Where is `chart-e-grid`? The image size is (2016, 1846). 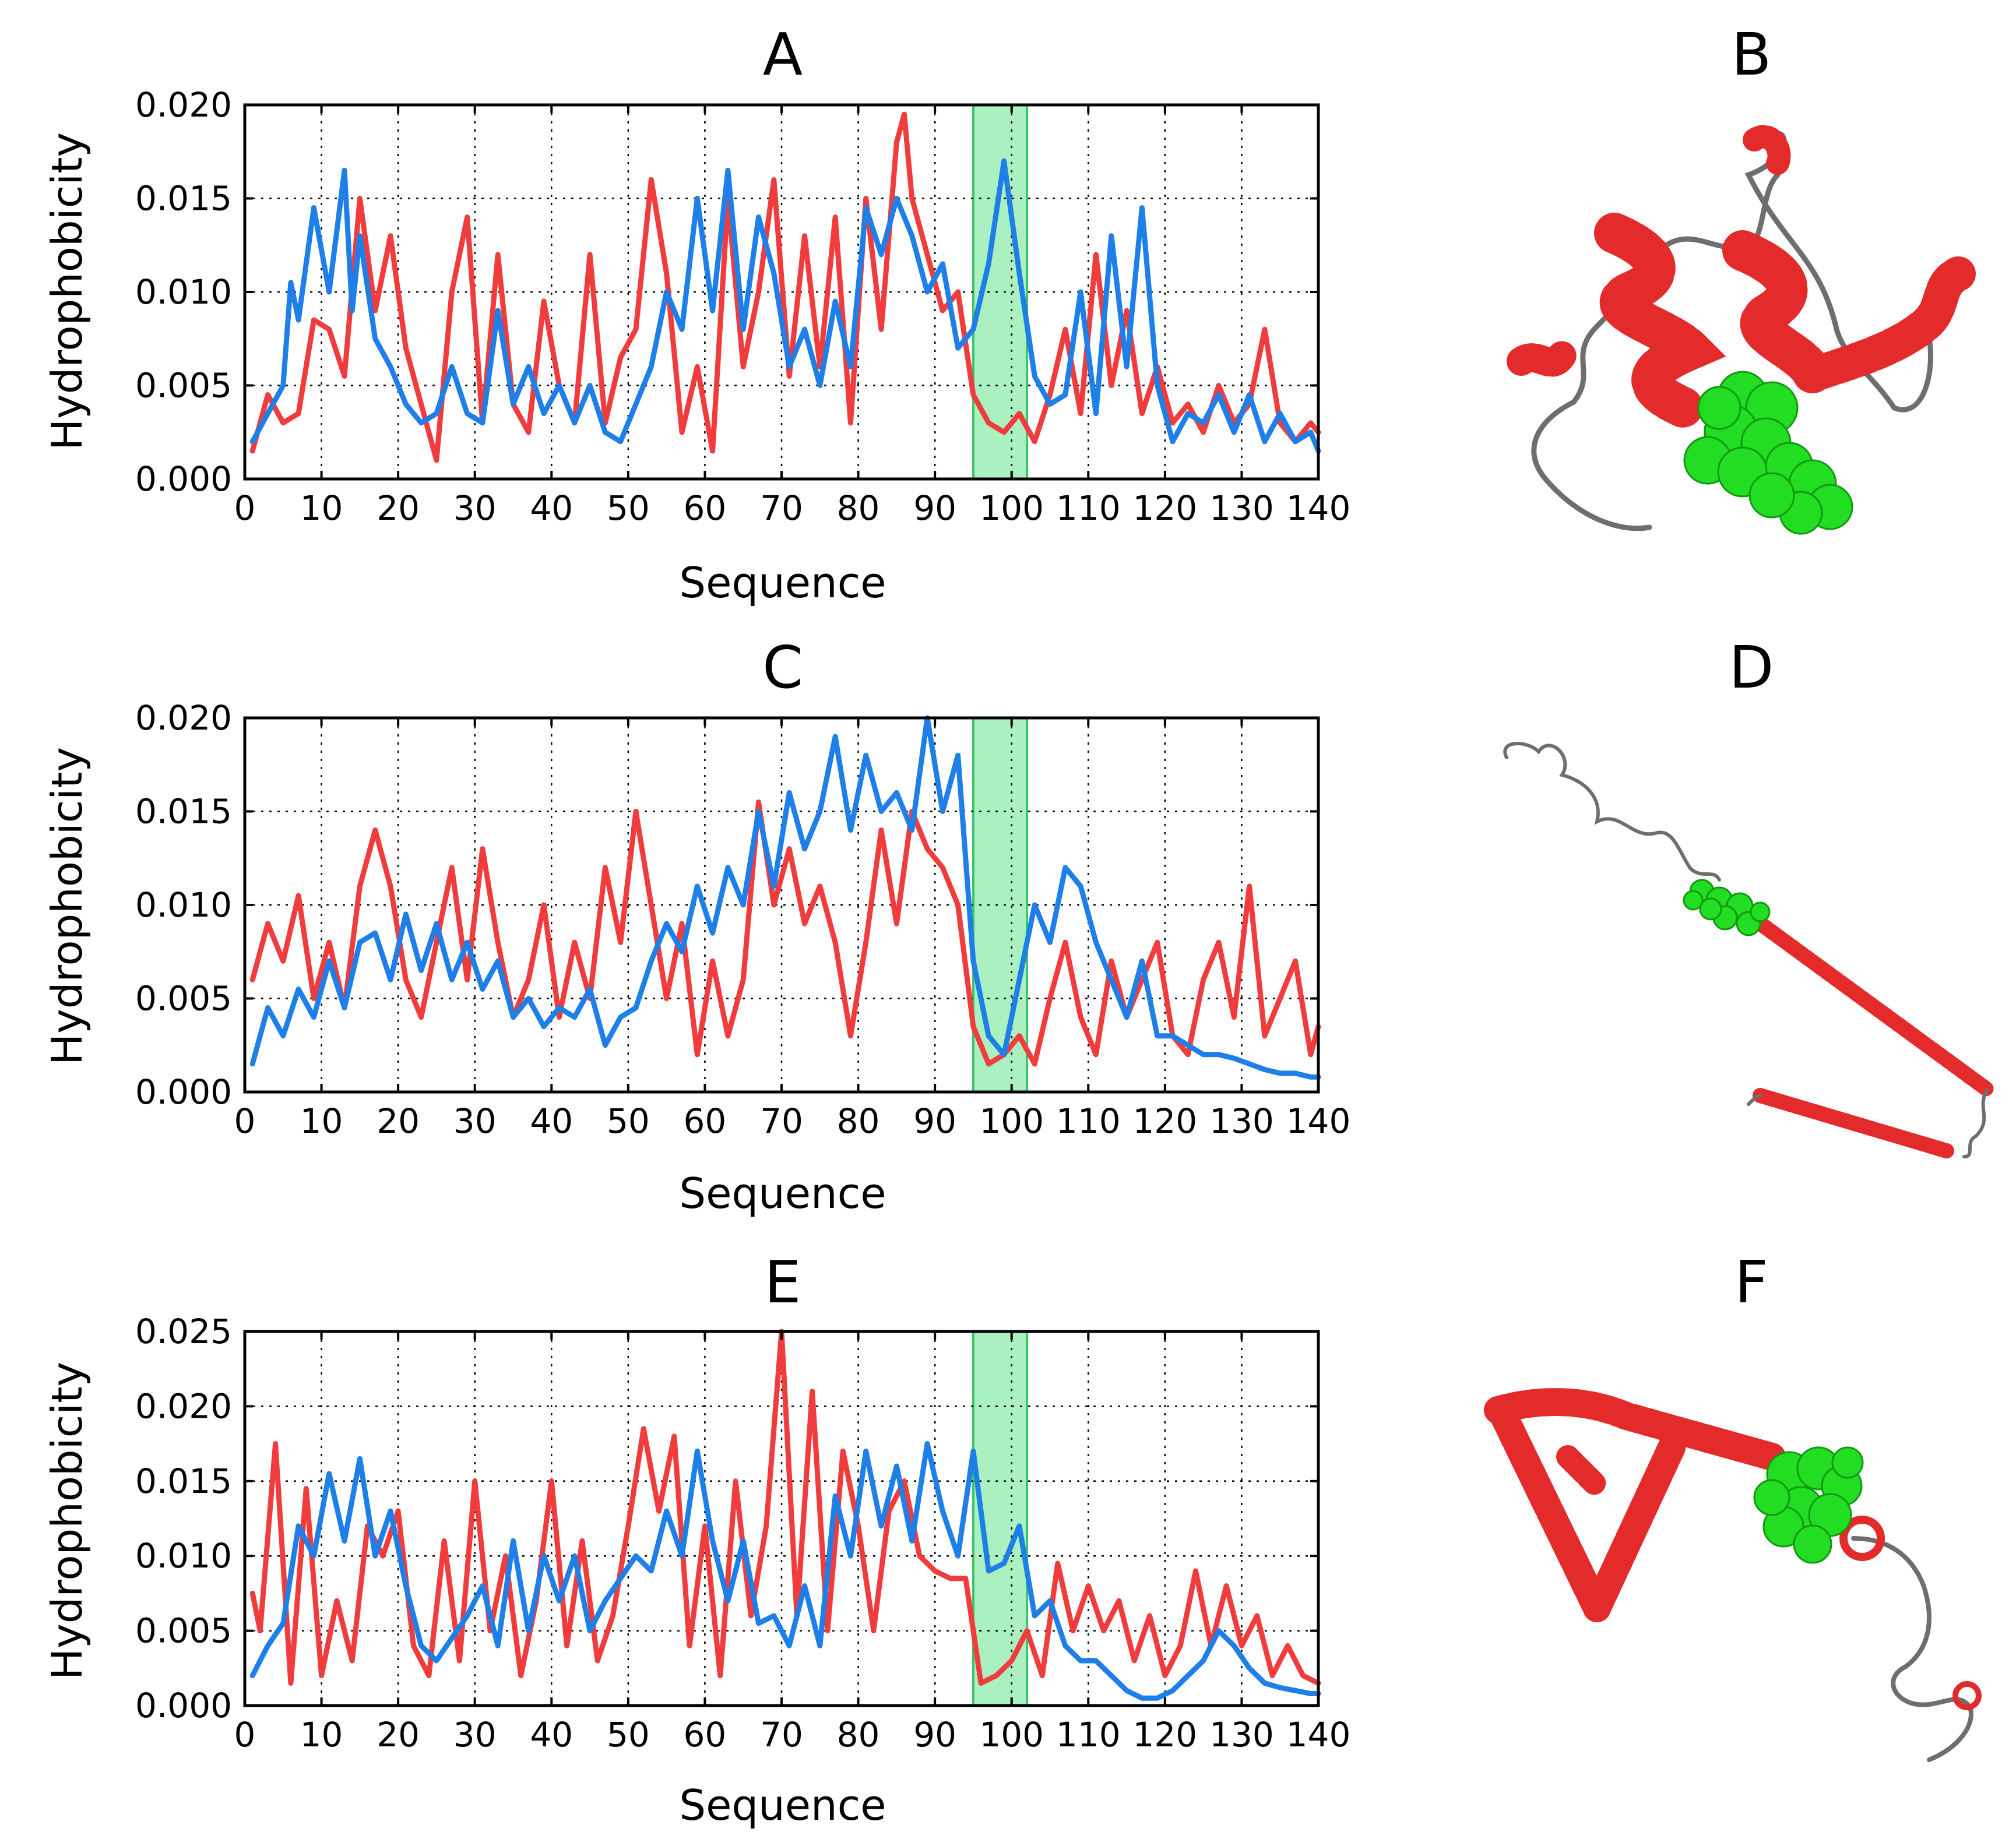 chart-e-grid is located at coordinates (781, 1518).